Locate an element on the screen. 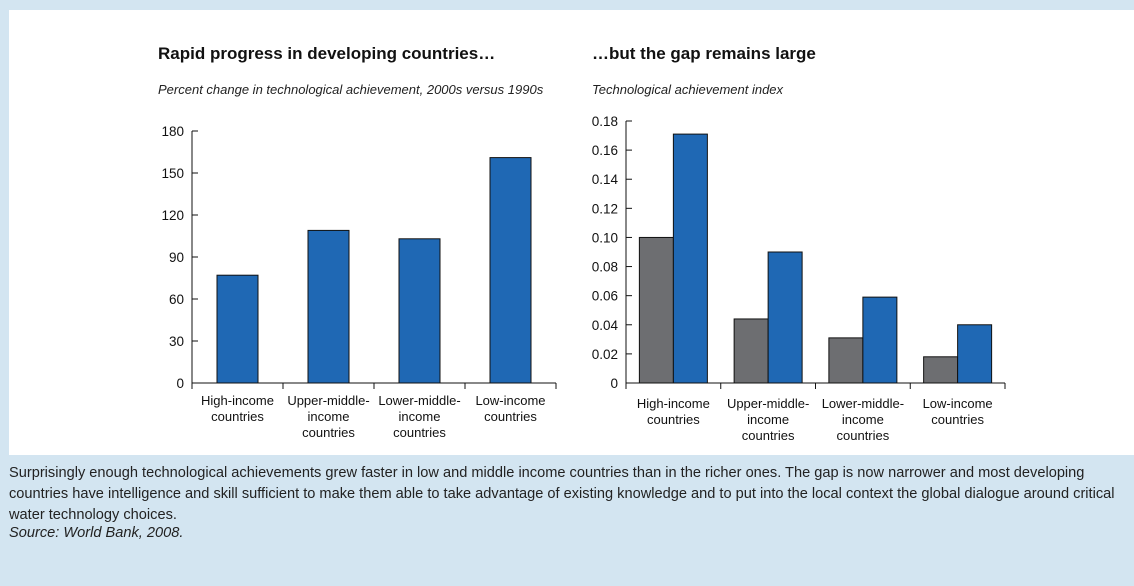 The image size is (1134, 586). right-chart-x-tick-label: High-income is located at coordinates (673, 403).